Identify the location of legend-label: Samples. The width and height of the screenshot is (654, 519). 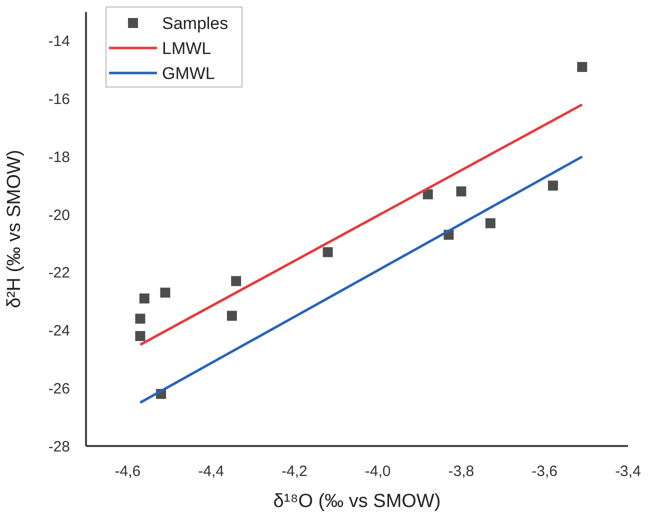
(195, 23).